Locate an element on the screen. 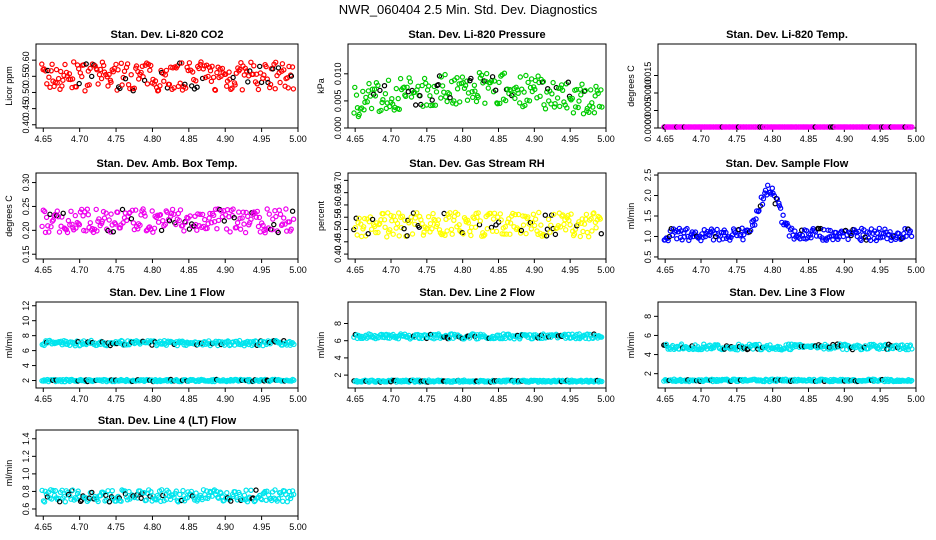 The height and width of the screenshot is (540, 936). x-tick-label: 4.95 is located at coordinates (262, 139).